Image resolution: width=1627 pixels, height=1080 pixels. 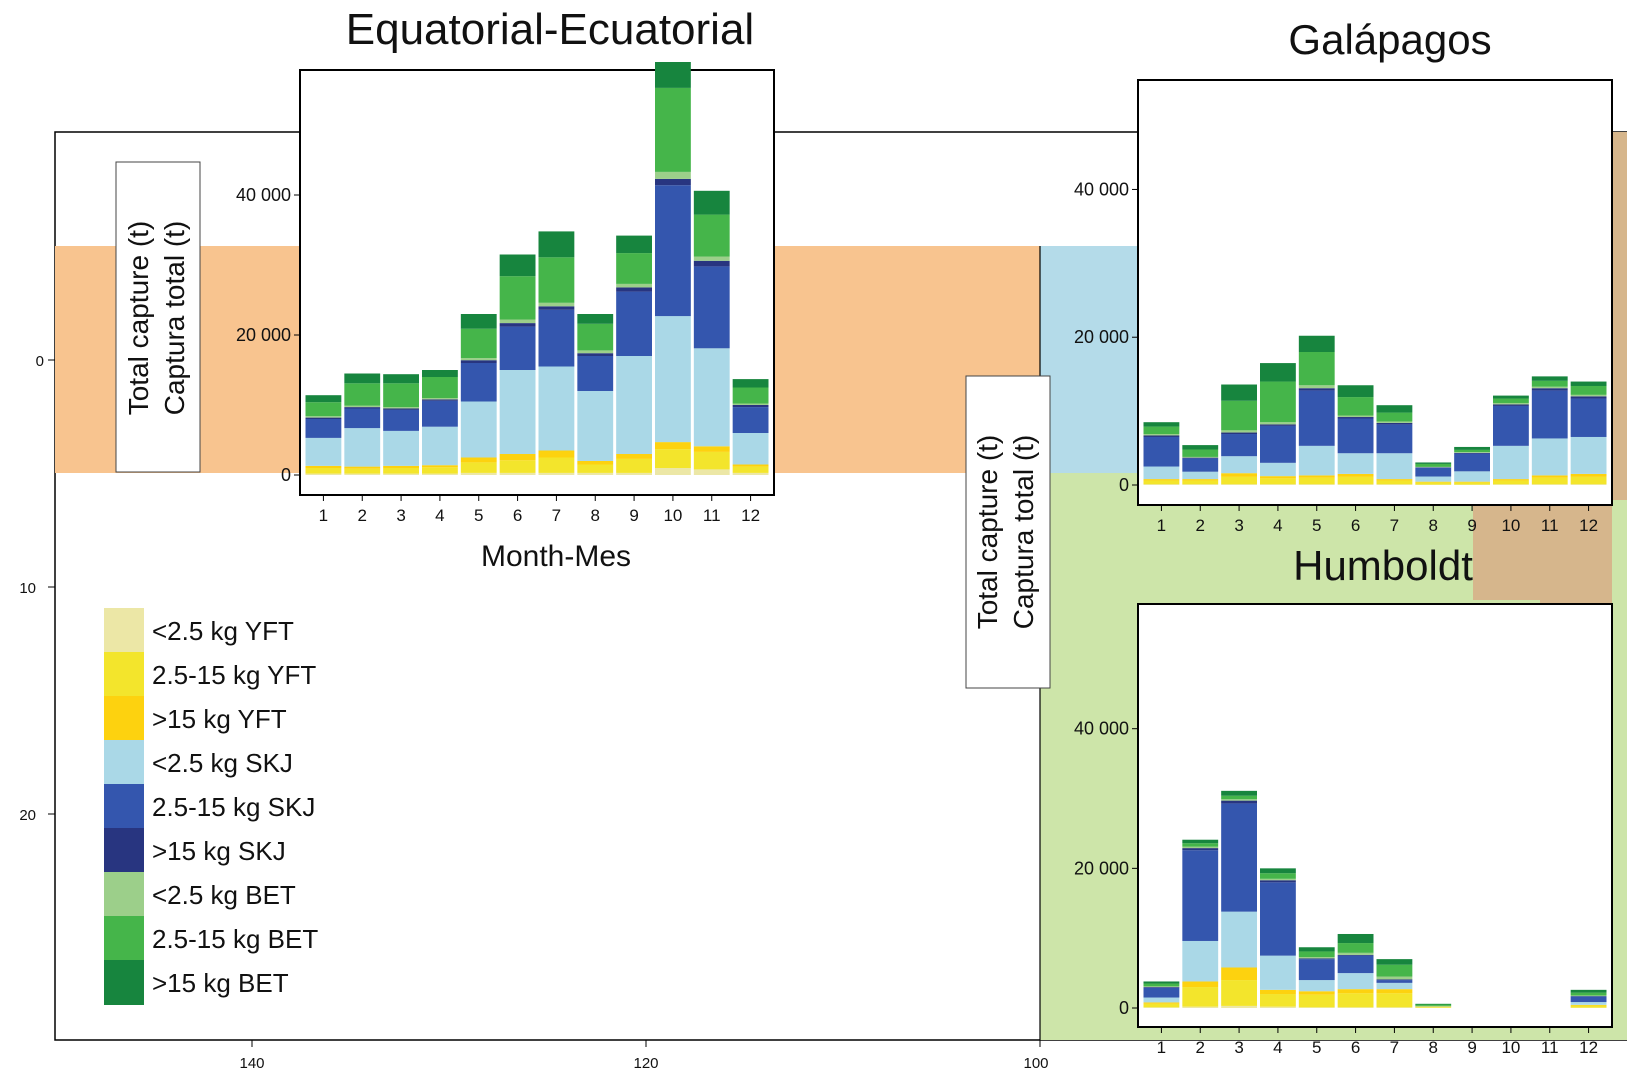 What do you see at coordinates (1124, 1008) in the screenshot?
I see `y-tick-label: 0` at bounding box center [1124, 1008].